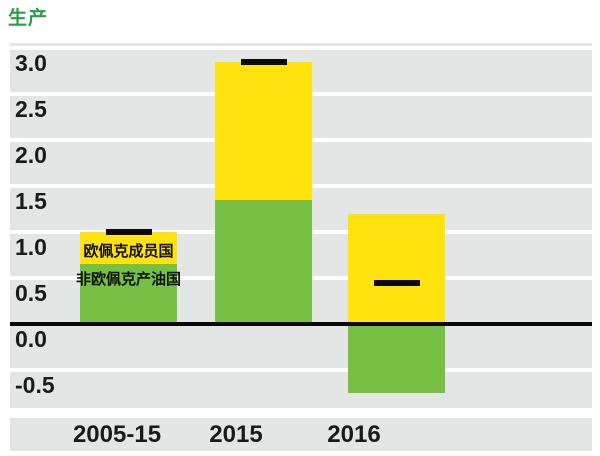 The width and height of the screenshot is (600, 456). Describe the element at coordinates (128, 294) in the screenshot. I see `bar-2005-15-segment-非欧佩克产油国` at that location.